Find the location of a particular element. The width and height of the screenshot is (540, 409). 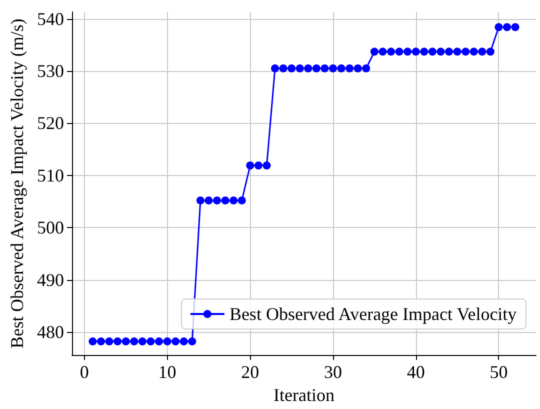

x-tick-label: 30 is located at coordinates (333, 372).